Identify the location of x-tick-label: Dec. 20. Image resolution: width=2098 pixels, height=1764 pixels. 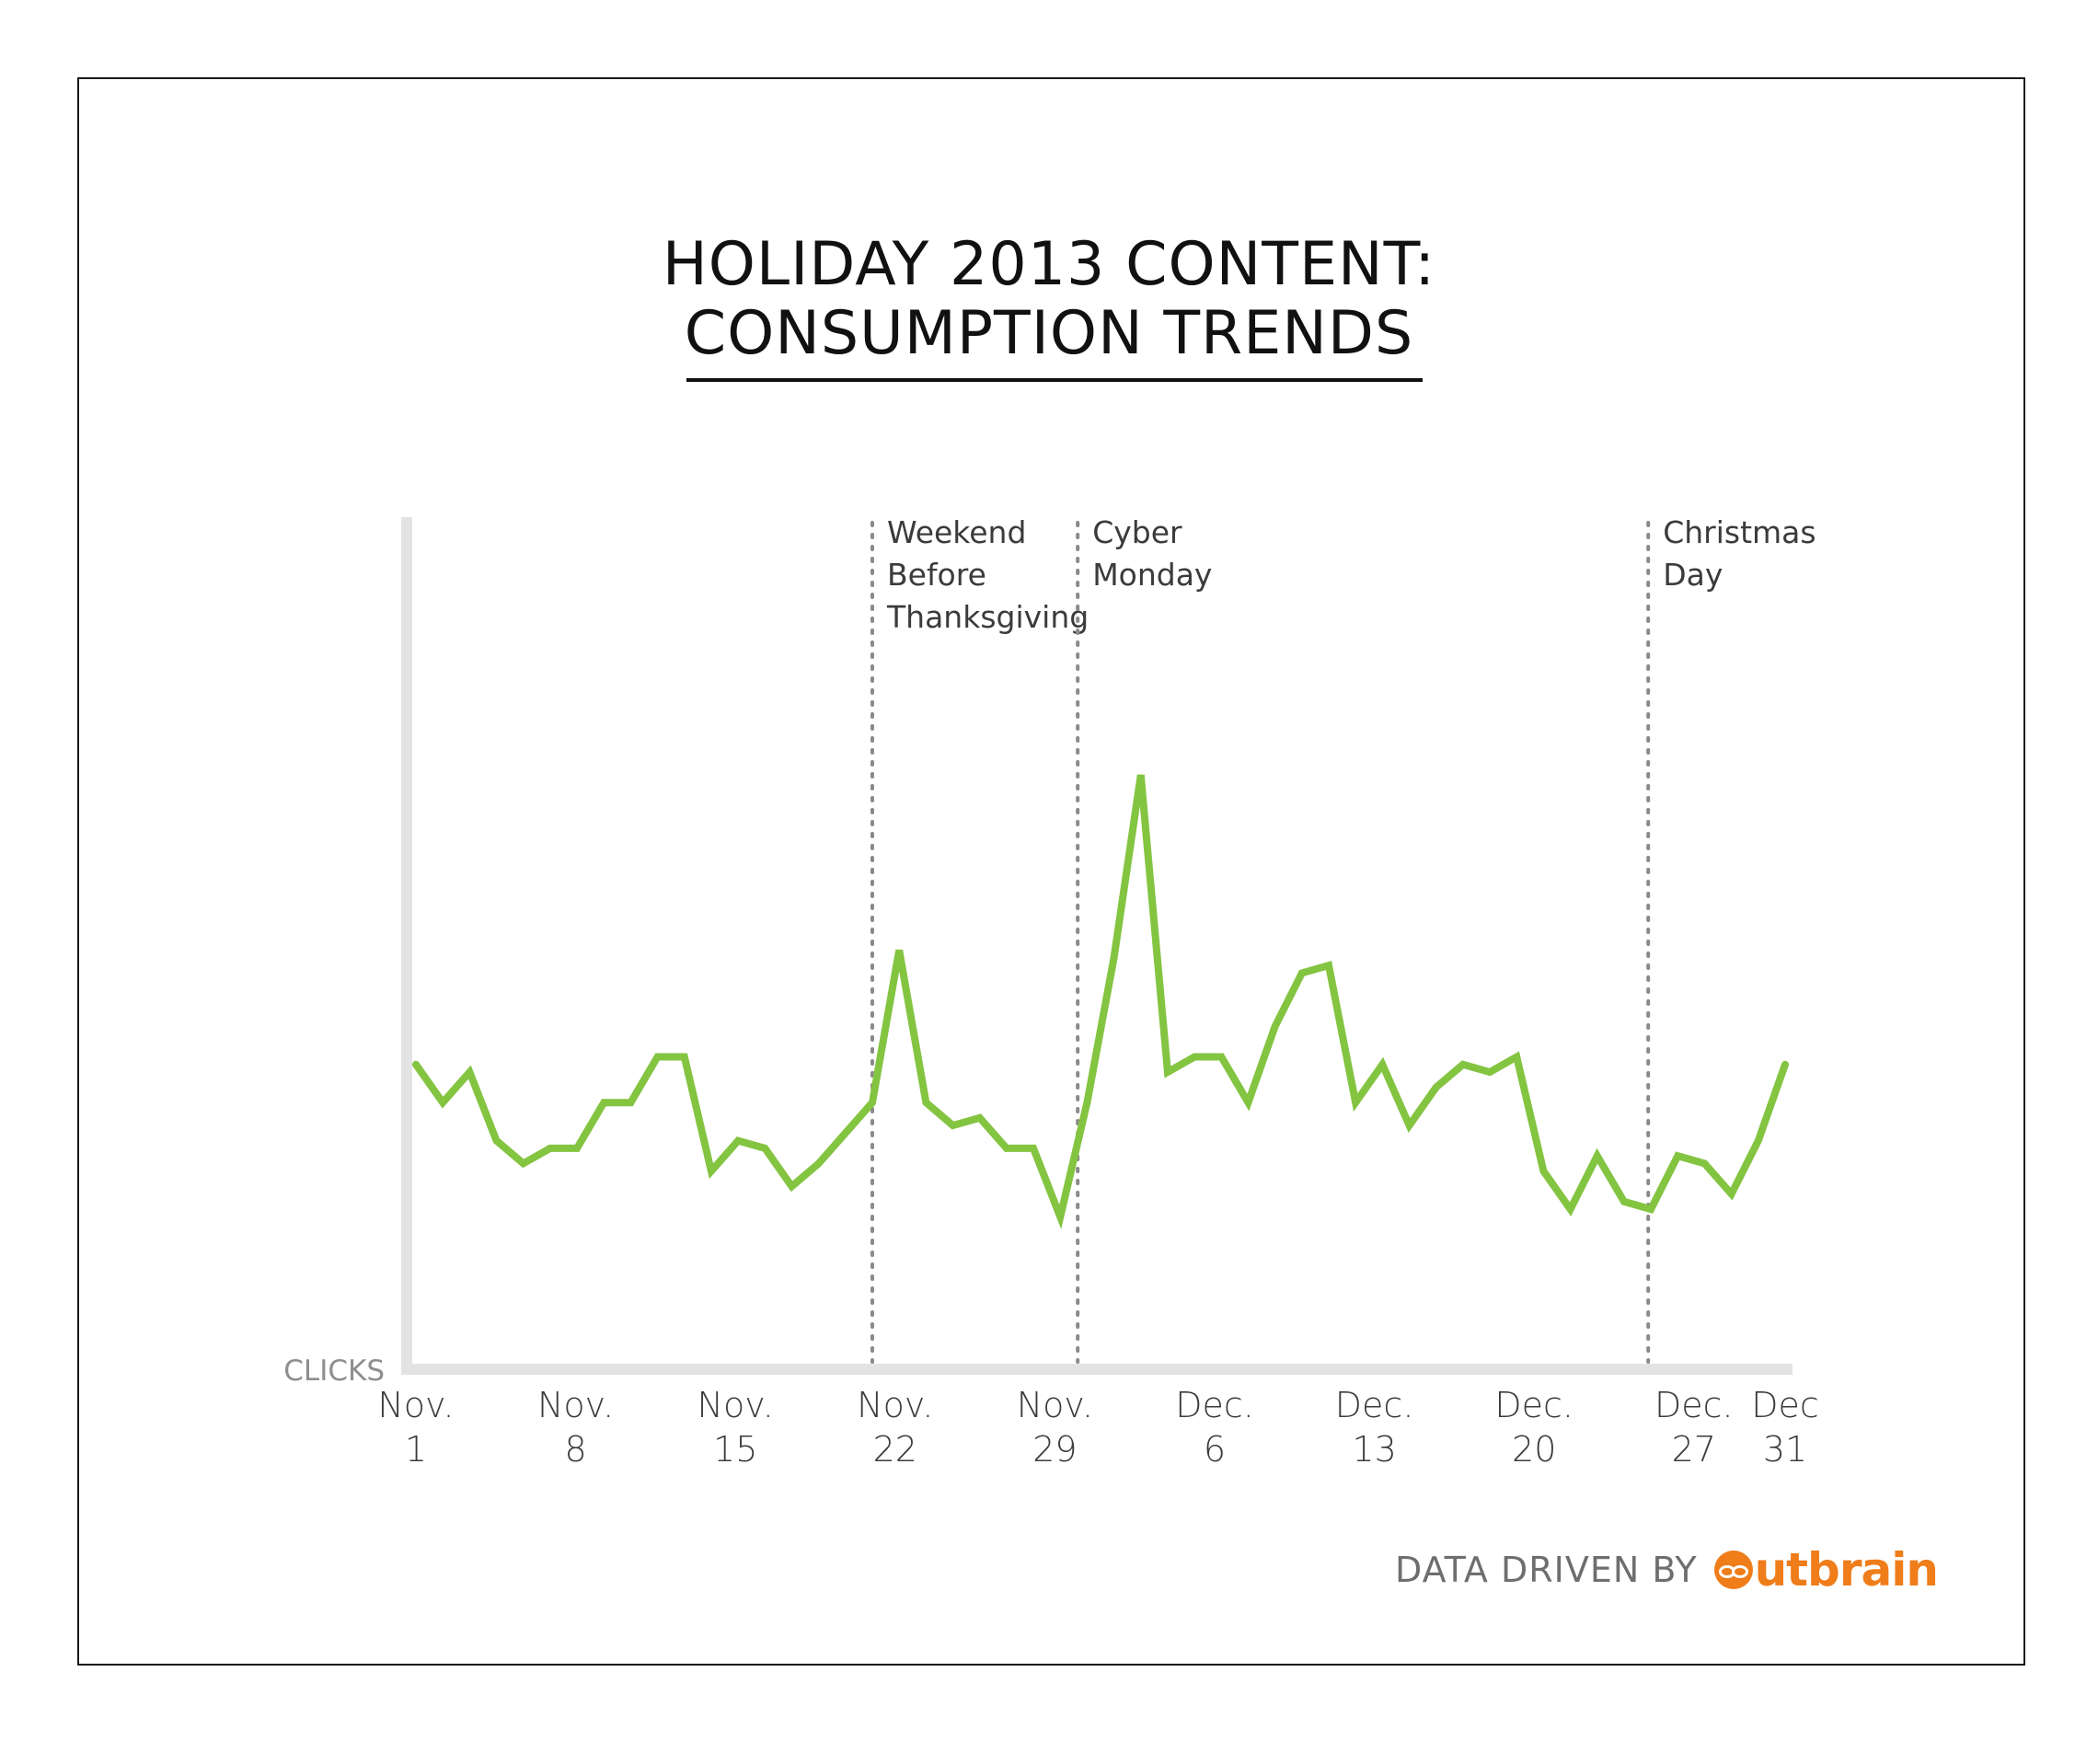
(1534, 1427).